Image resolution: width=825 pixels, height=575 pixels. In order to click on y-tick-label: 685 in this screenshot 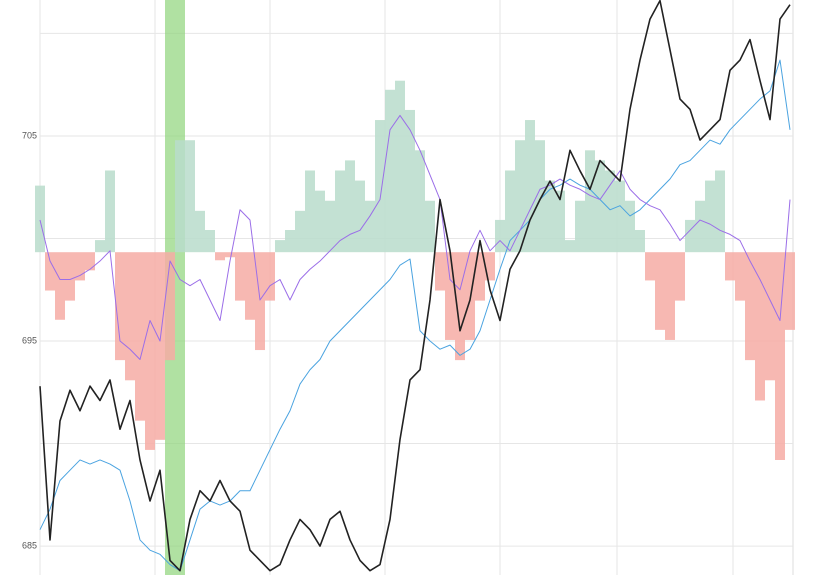, I will do `click(29, 545)`.